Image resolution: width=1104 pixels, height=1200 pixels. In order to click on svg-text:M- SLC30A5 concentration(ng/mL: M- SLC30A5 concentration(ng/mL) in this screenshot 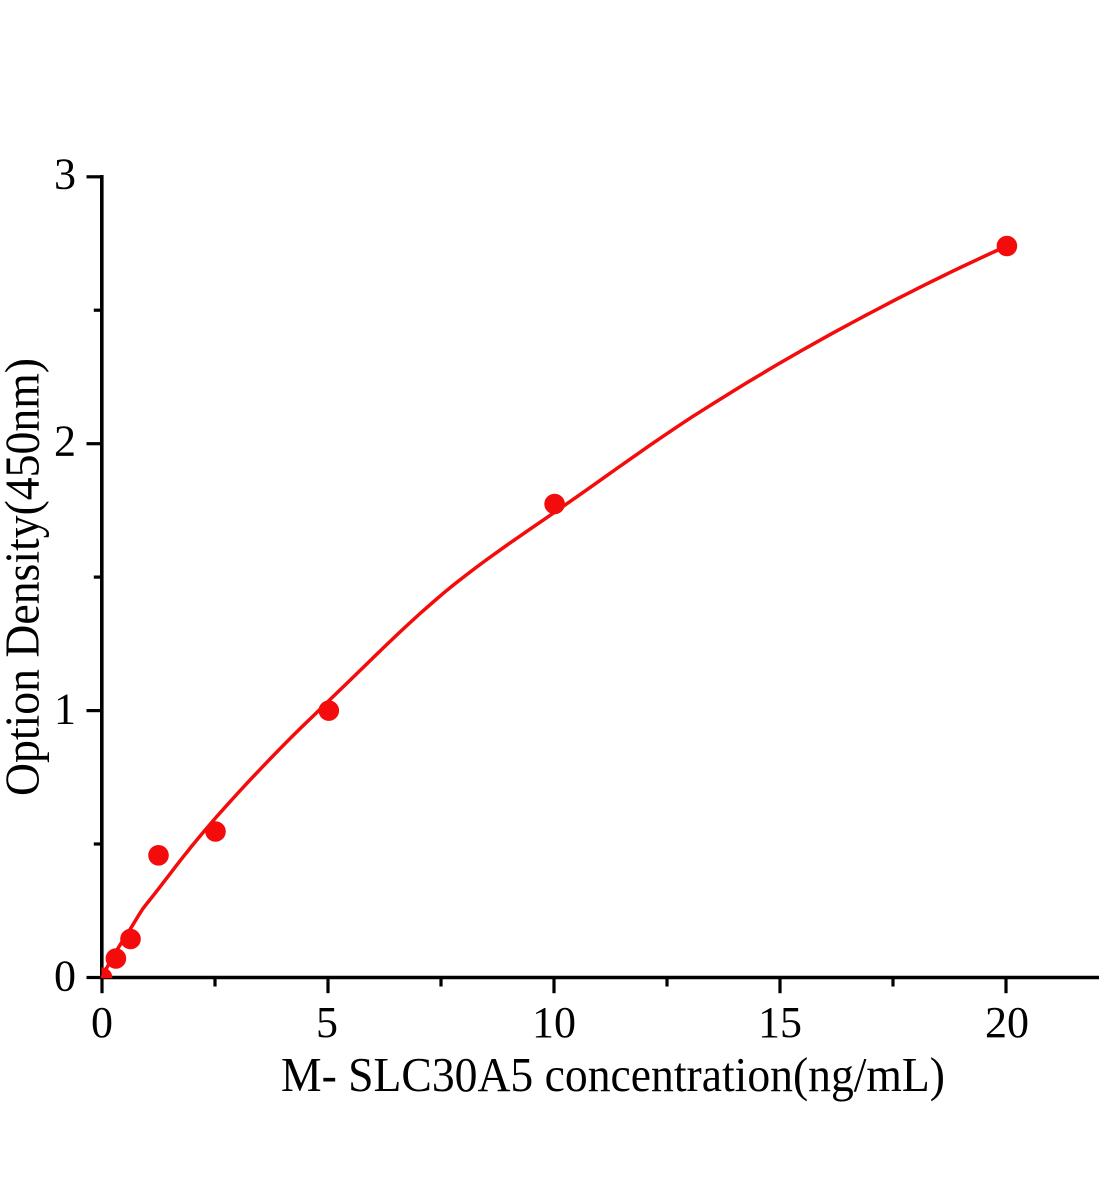, I will do `click(613, 1074)`.